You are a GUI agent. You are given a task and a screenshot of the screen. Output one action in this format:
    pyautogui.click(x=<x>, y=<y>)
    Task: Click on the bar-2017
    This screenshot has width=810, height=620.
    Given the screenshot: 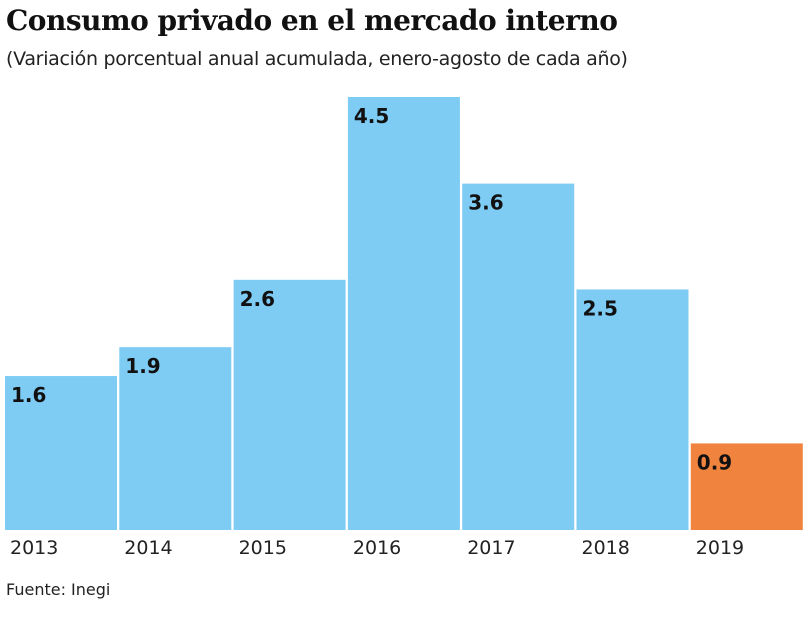 What is the action you would take?
    pyautogui.click(x=518, y=356)
    